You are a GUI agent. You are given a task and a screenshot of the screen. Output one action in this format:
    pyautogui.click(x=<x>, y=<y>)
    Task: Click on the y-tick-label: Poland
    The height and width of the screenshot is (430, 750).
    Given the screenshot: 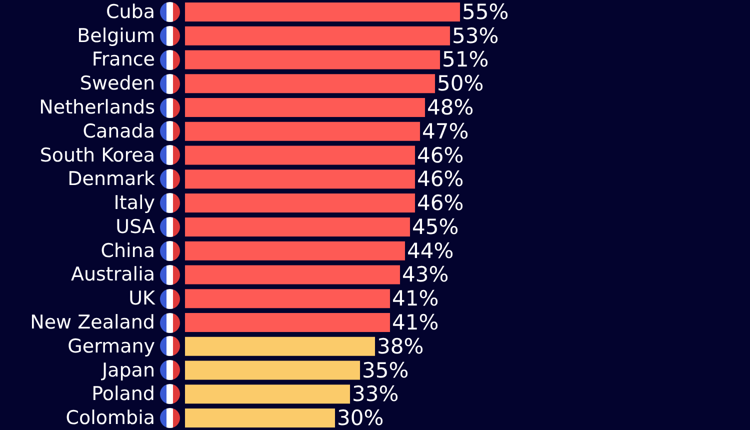 What is the action you would take?
    pyautogui.click(x=123, y=394)
    